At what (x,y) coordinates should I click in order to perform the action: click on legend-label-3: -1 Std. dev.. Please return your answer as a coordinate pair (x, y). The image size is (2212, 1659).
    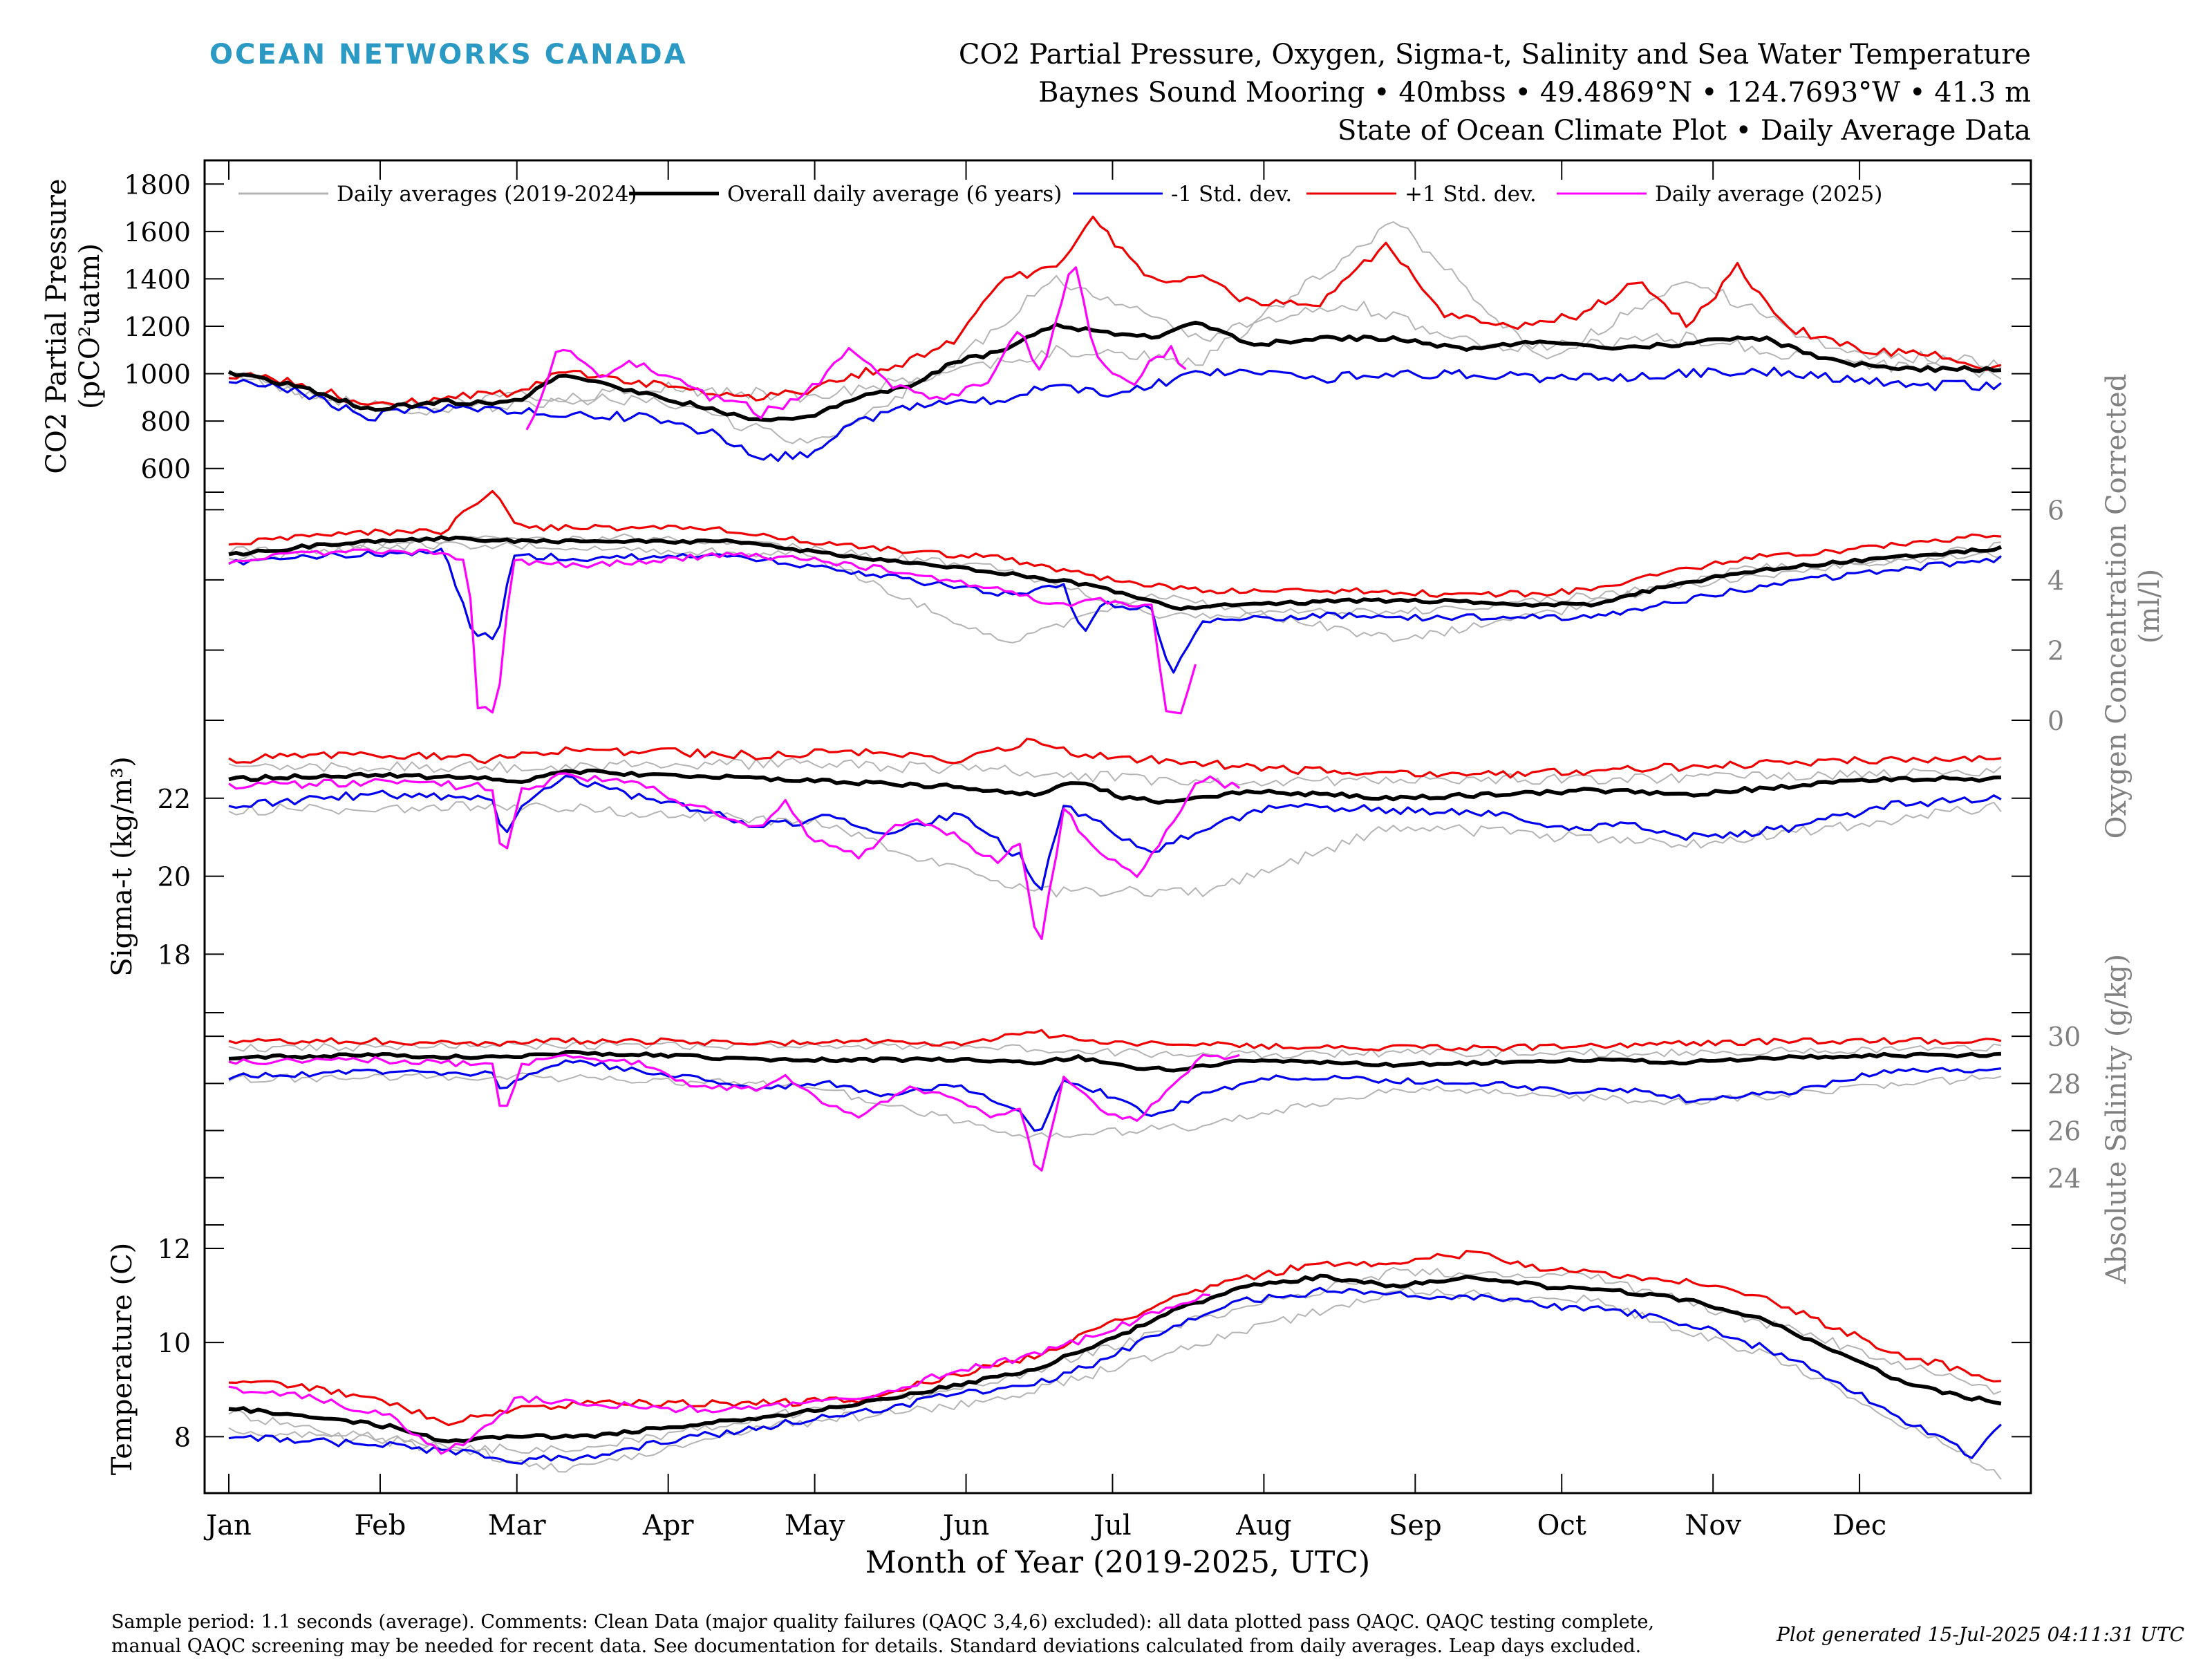
    Looking at the image, I should click on (1231, 194).